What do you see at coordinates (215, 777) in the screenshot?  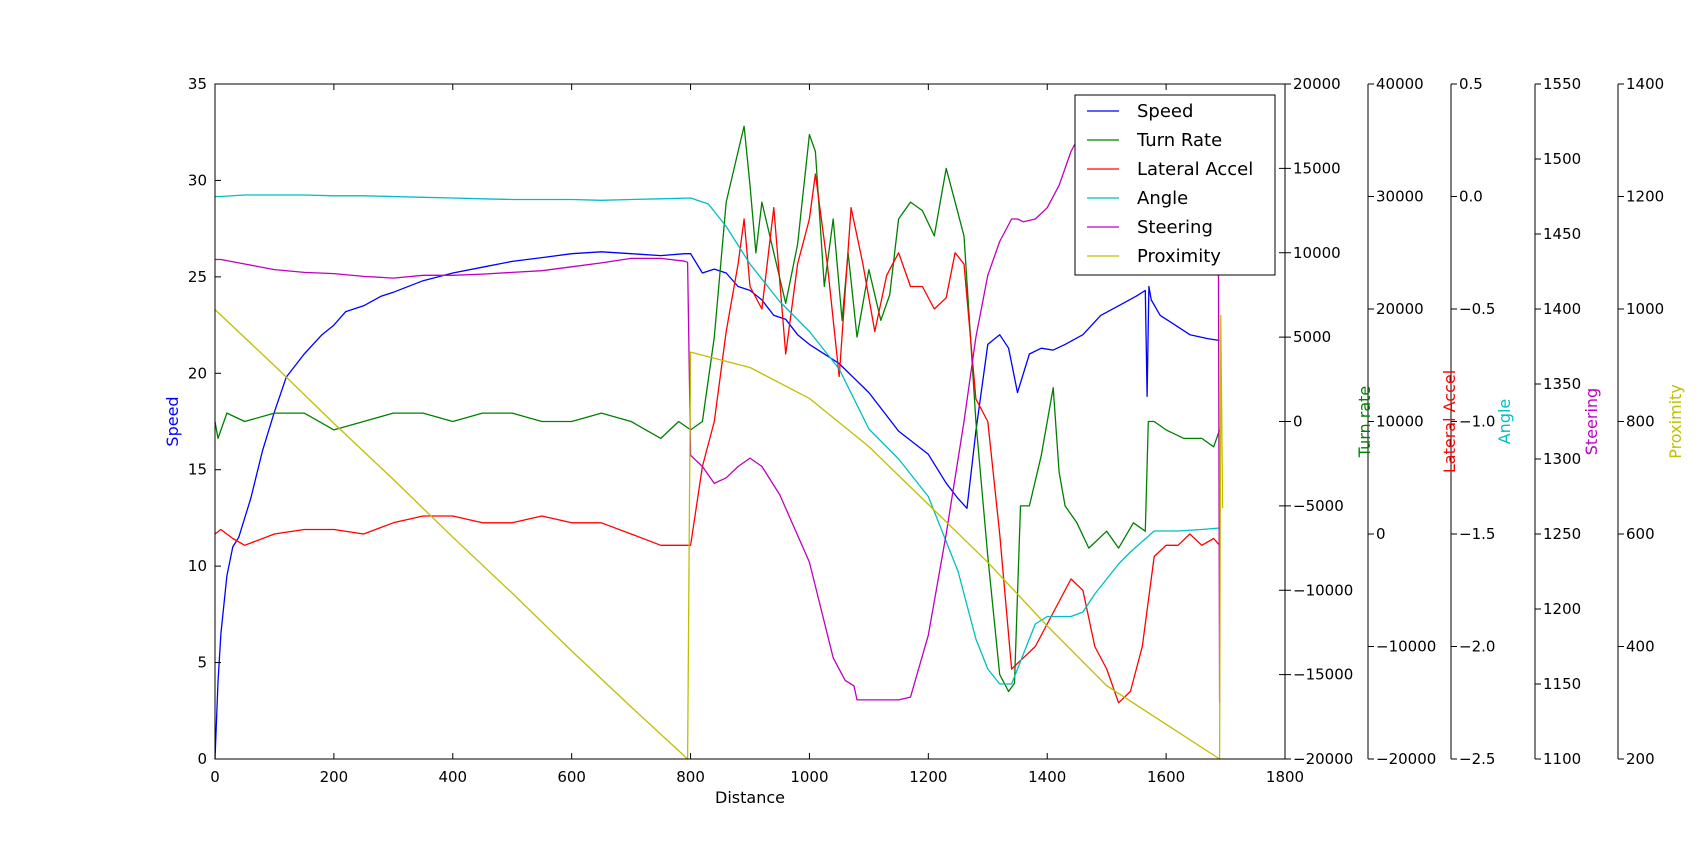 I see `x-tick-label: 0` at bounding box center [215, 777].